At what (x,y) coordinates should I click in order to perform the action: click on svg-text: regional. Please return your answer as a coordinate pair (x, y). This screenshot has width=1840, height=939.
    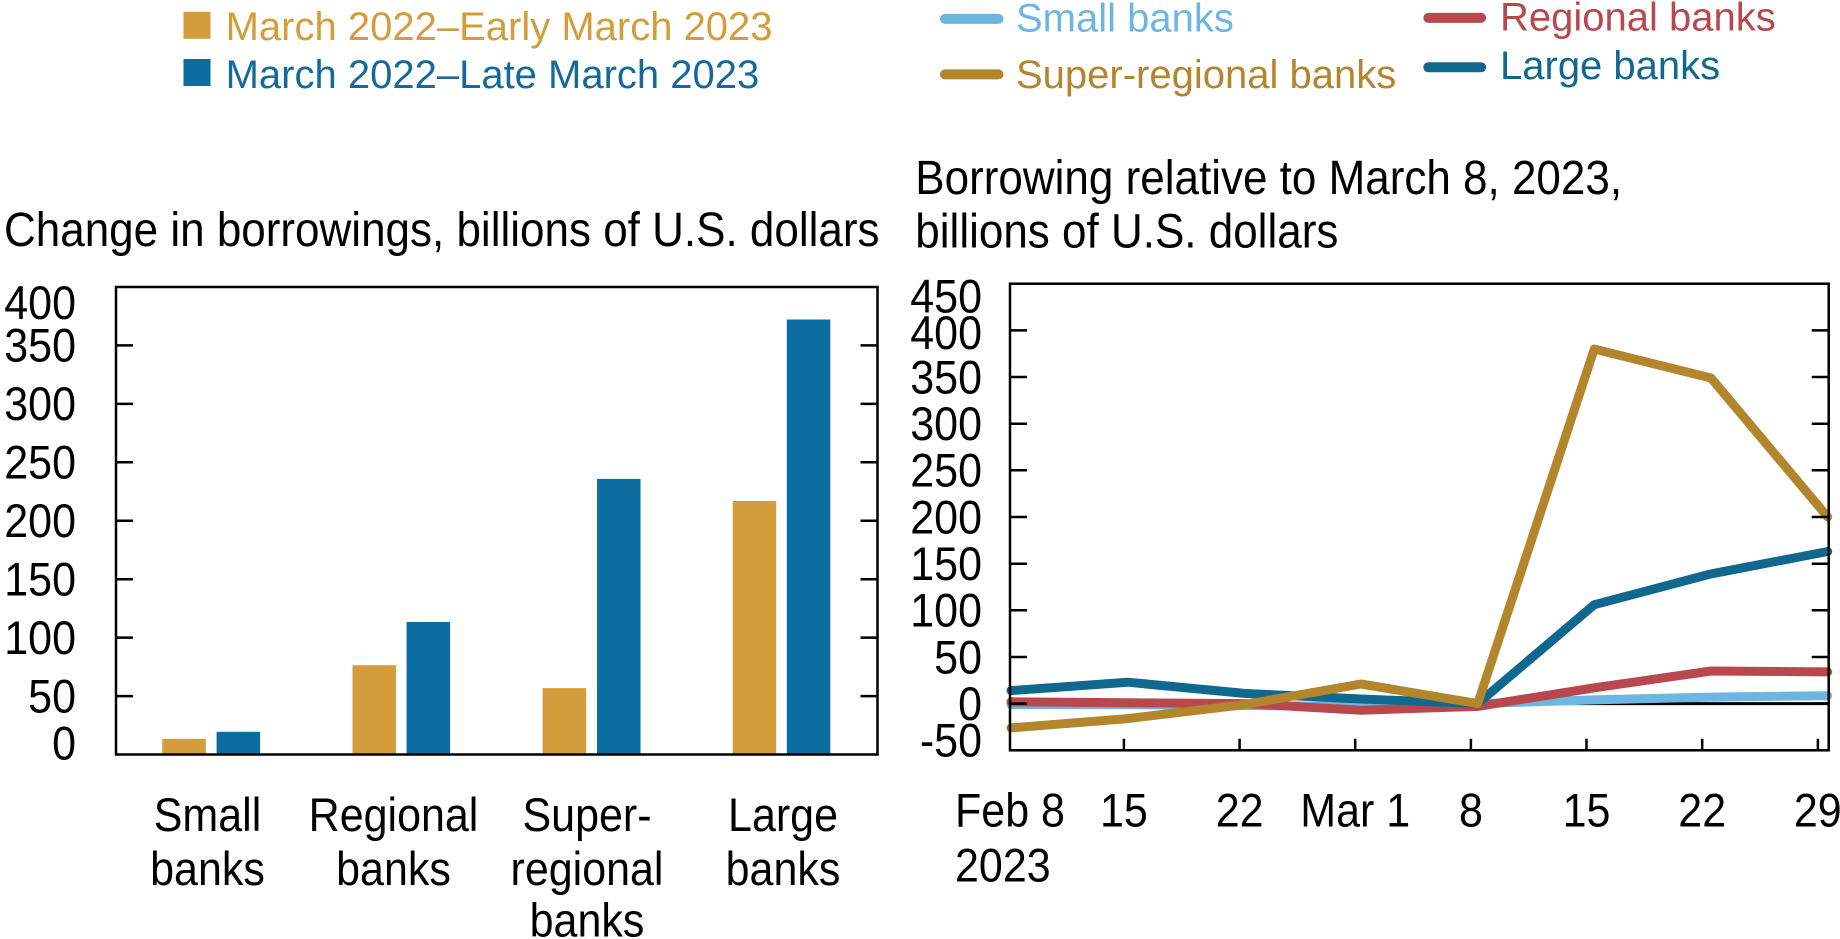
    Looking at the image, I should click on (587, 868).